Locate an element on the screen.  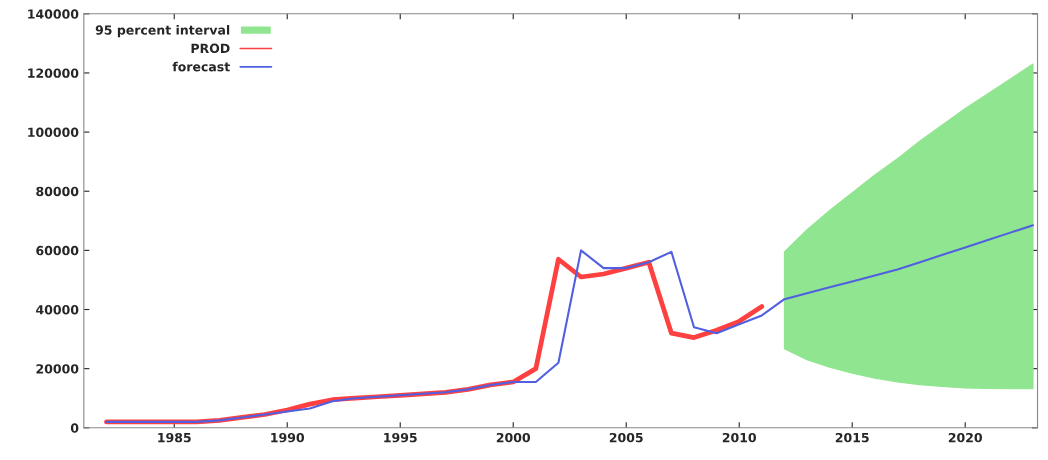
y-tick-label: 140000 is located at coordinates (53, 14).